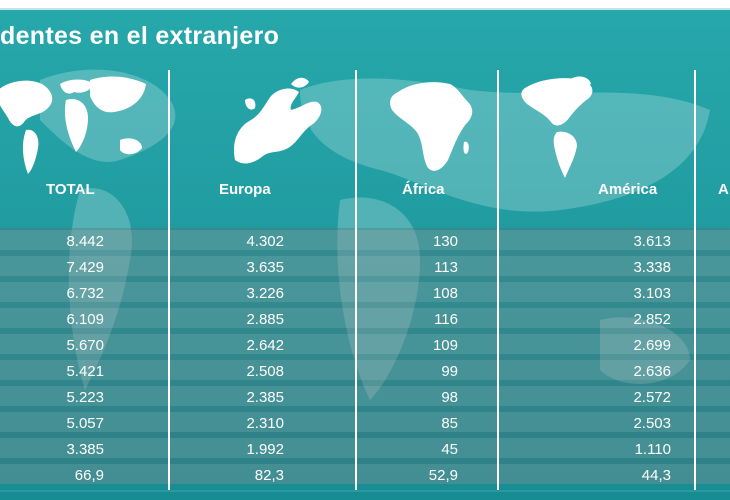 This screenshot has height=500, width=730. Describe the element at coordinates (85, 345) in the screenshot. I see `table-cell: 5.670` at that location.